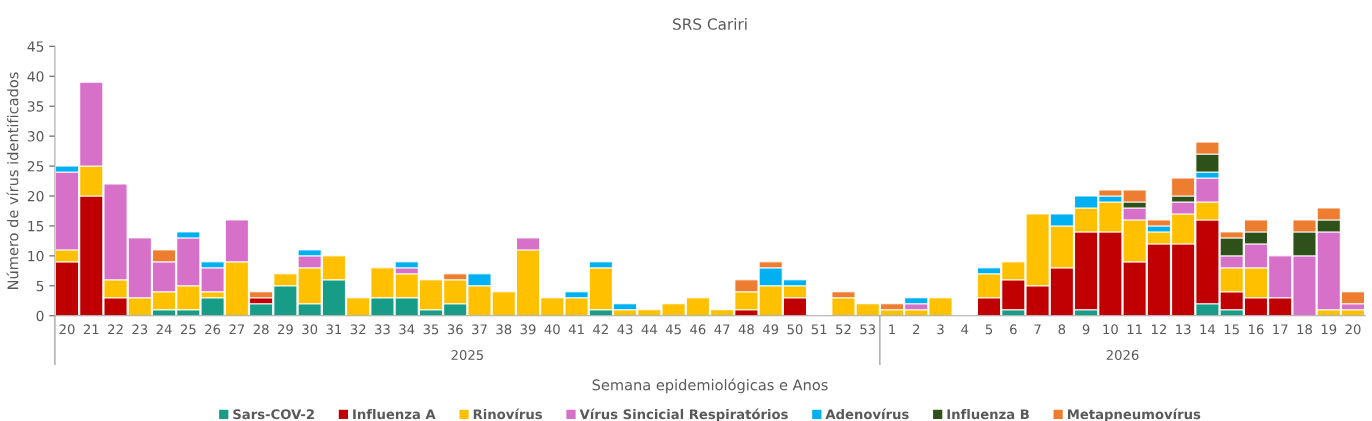  Describe the element at coordinates (1280, 329) in the screenshot. I see `x-tick-label: 17` at that location.